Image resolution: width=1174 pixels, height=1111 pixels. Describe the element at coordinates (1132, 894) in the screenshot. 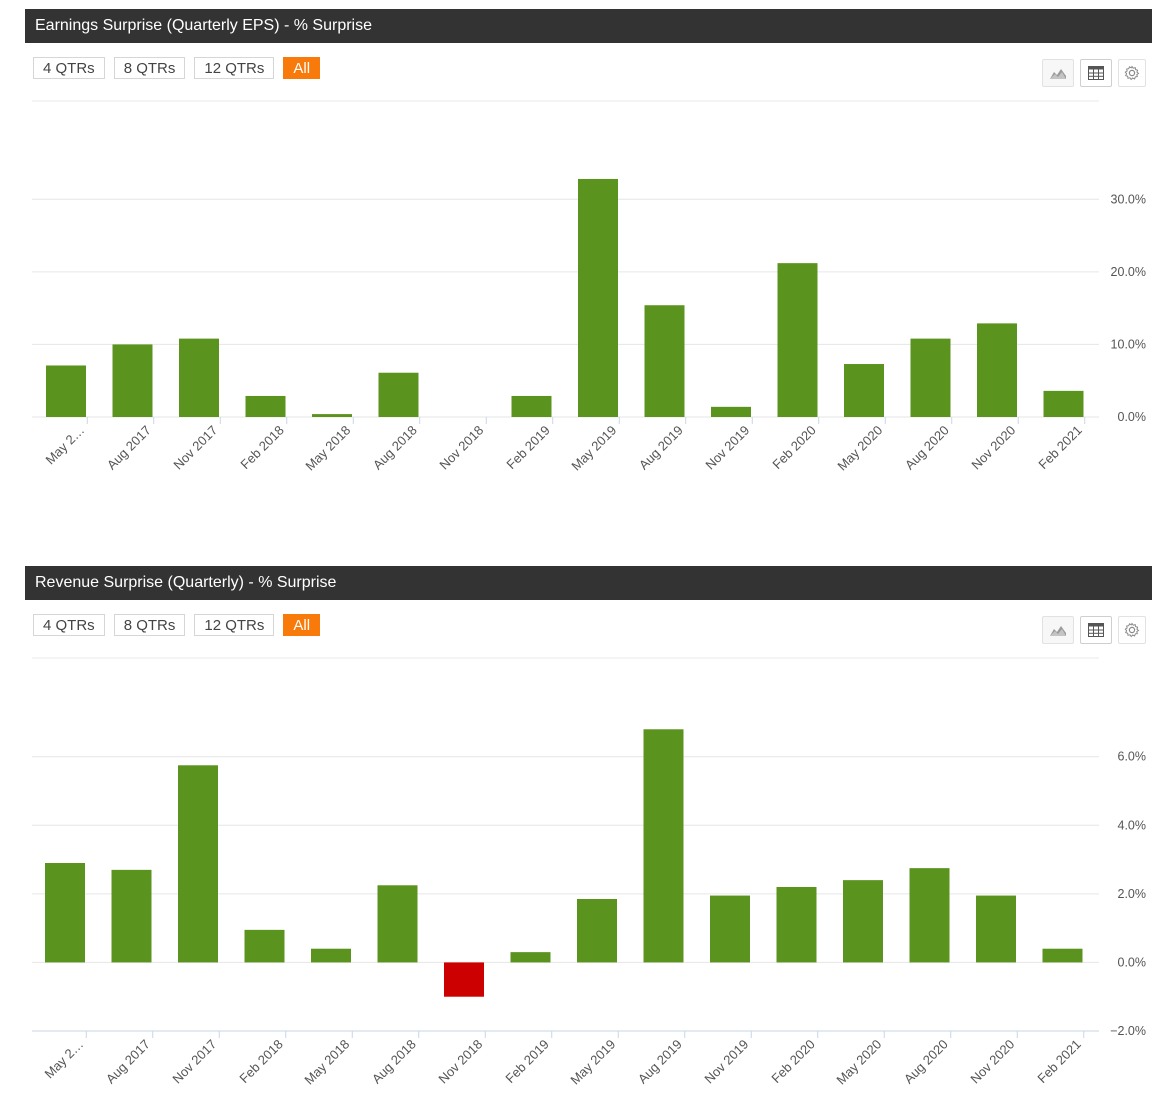

I see `y-tick-label: 2.0%` at that location.